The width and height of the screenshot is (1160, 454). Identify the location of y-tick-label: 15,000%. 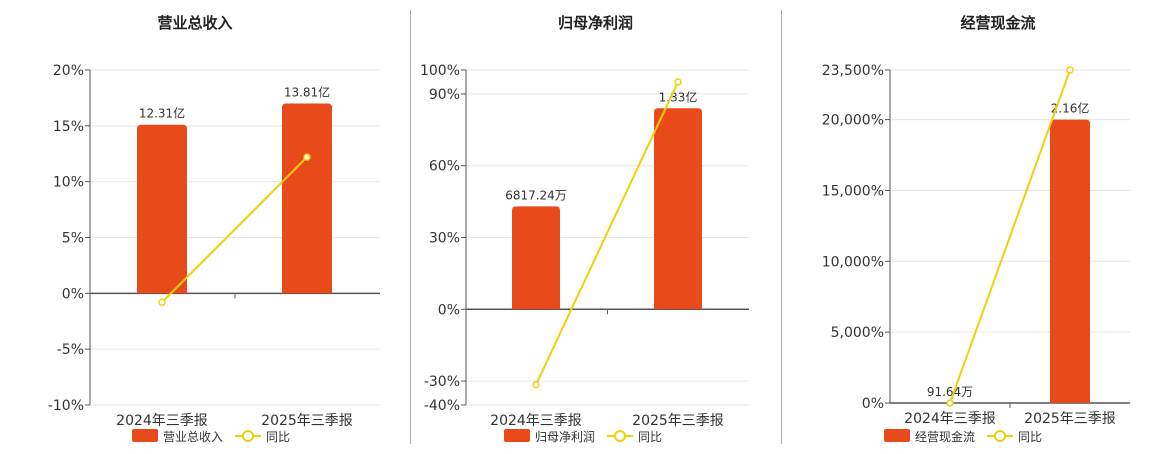
(853, 191).